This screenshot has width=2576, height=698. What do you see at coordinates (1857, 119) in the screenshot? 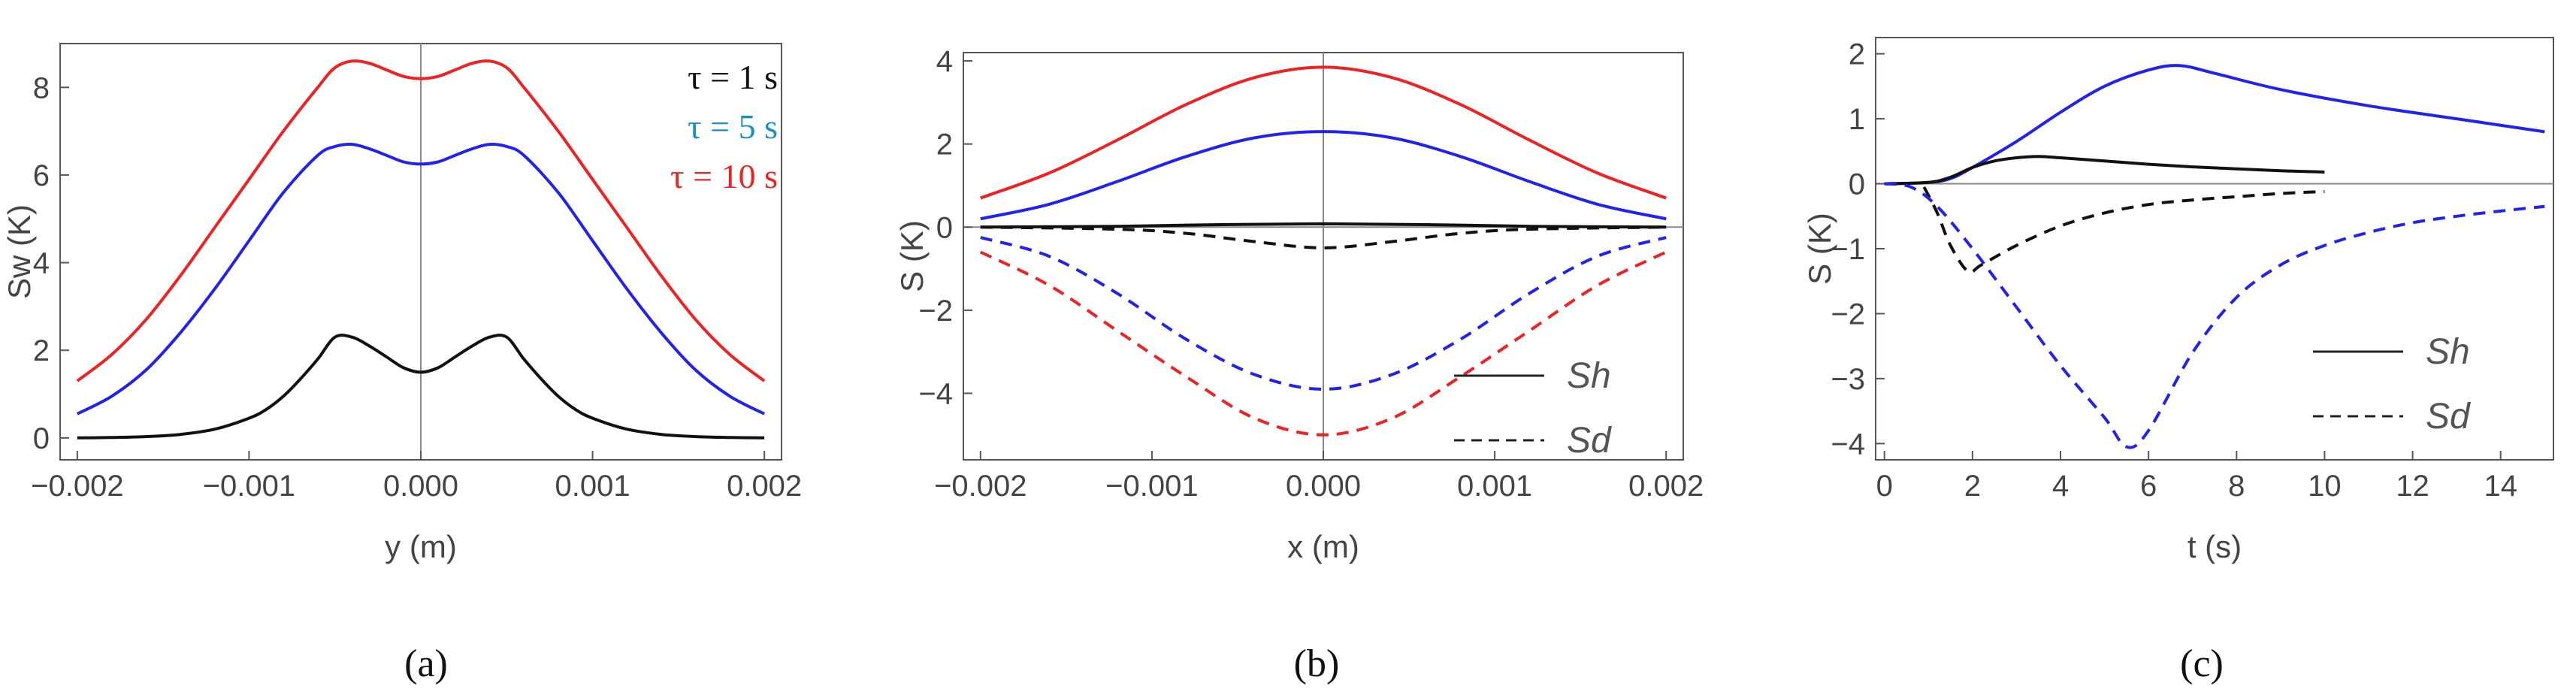
I see `y-tick-label-c: 1` at bounding box center [1857, 119].